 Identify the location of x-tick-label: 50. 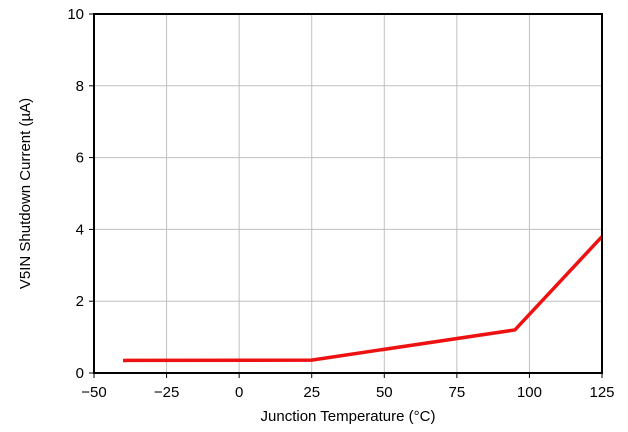
(384, 392).